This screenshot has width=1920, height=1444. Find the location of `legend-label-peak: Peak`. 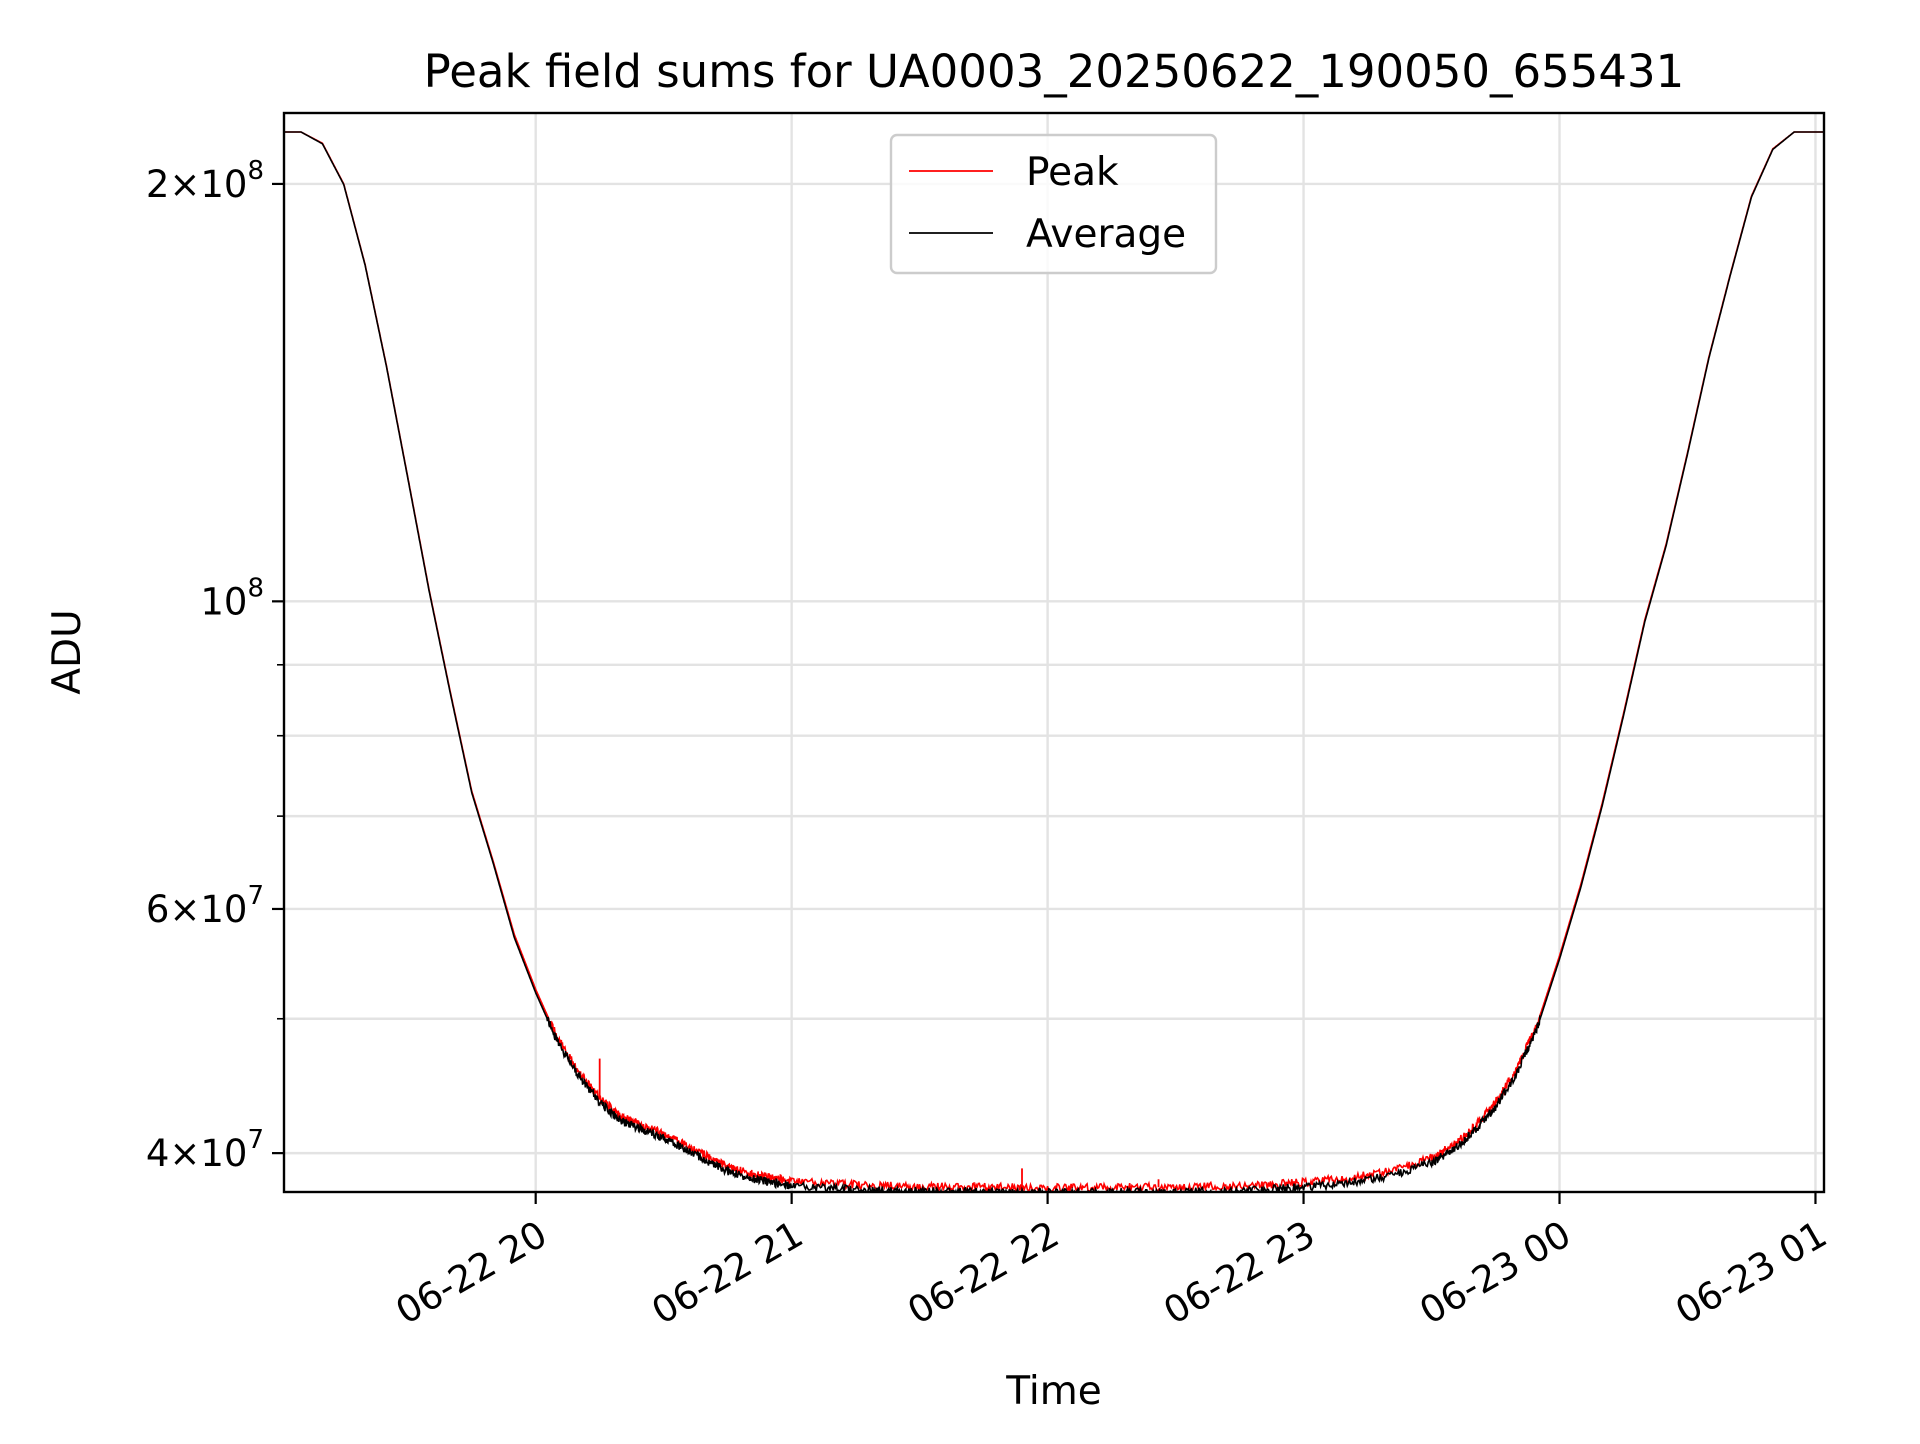

legend-label-peak: Peak is located at coordinates (1072, 172).